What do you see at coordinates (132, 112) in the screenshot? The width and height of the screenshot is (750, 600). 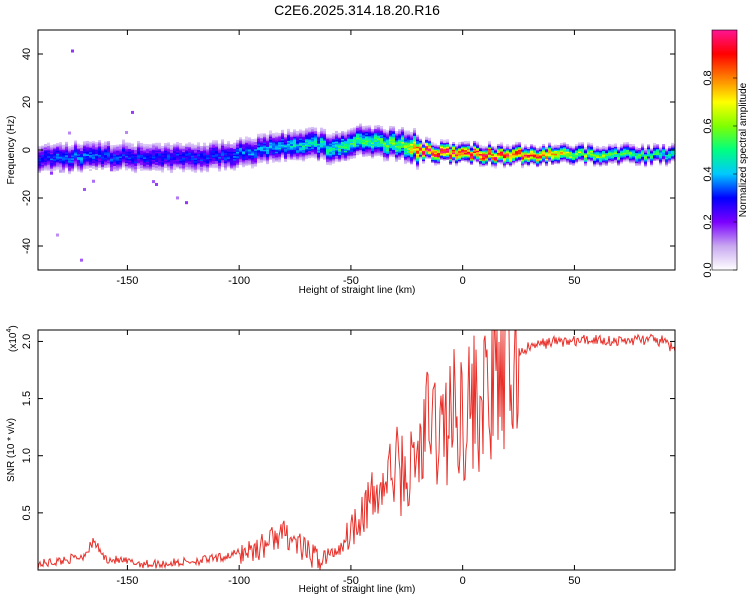 I see `spectrogram-noise-cell` at bounding box center [132, 112].